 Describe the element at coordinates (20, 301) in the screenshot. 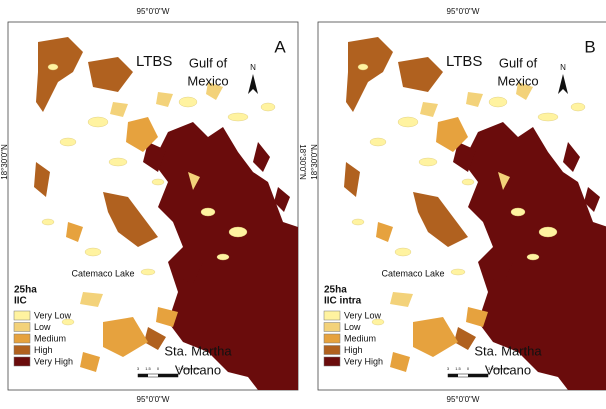

I see `legend-subtitle: IIC` at that location.